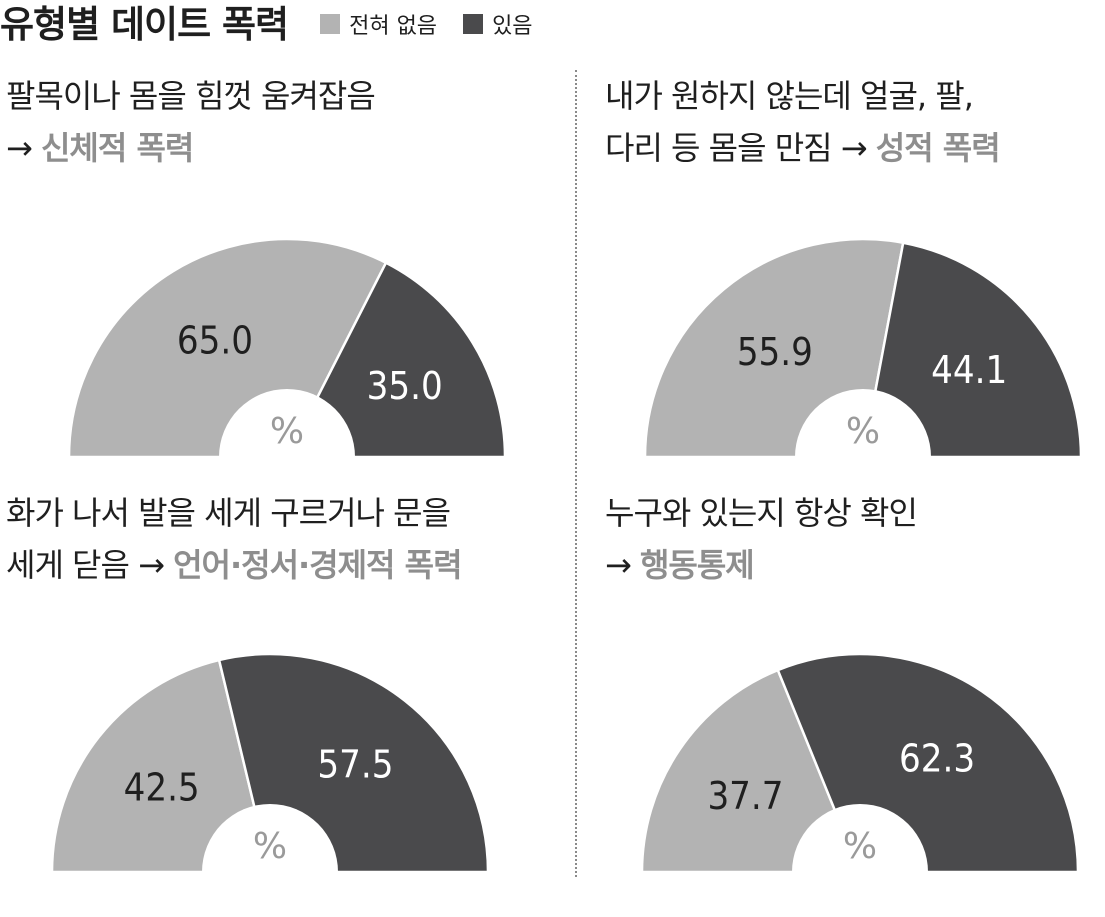 This screenshot has height=917, width=1105. Describe the element at coordinates (144, 24) in the screenshot. I see `page-title: 유형별 데이트 폭력` at that location.